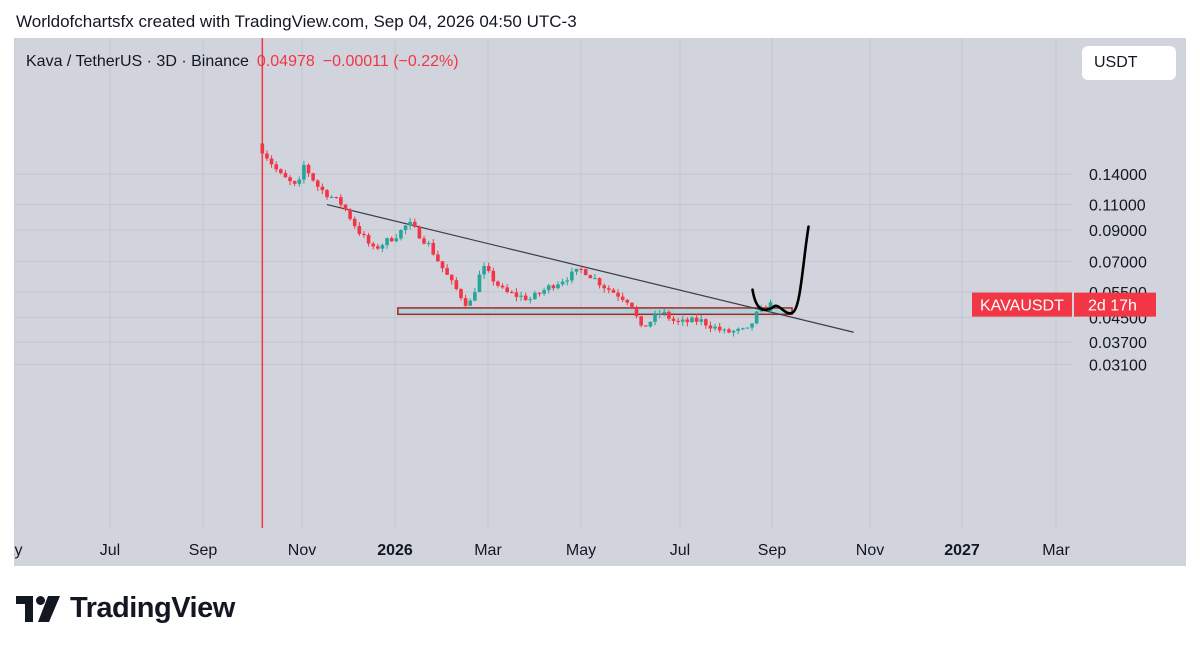 The image size is (1200, 652). I want to click on ticker-label-bg, so click(1022, 304).